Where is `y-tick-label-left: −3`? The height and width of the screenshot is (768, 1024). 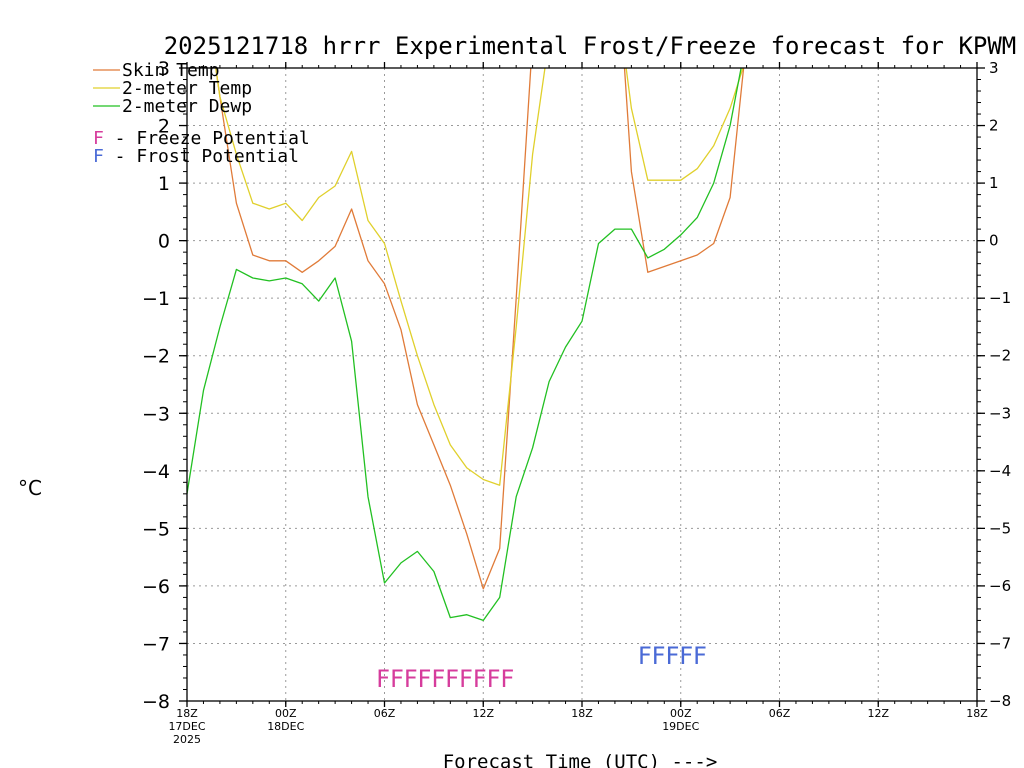 y-tick-label-left: −3 is located at coordinates (156, 414).